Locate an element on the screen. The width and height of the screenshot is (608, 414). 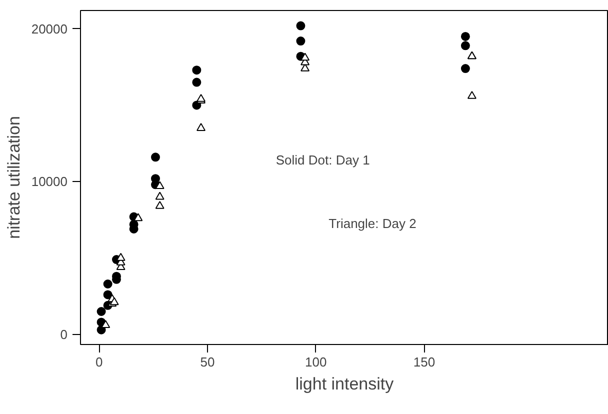
x-axis-title: light intensity is located at coordinates (344, 384).